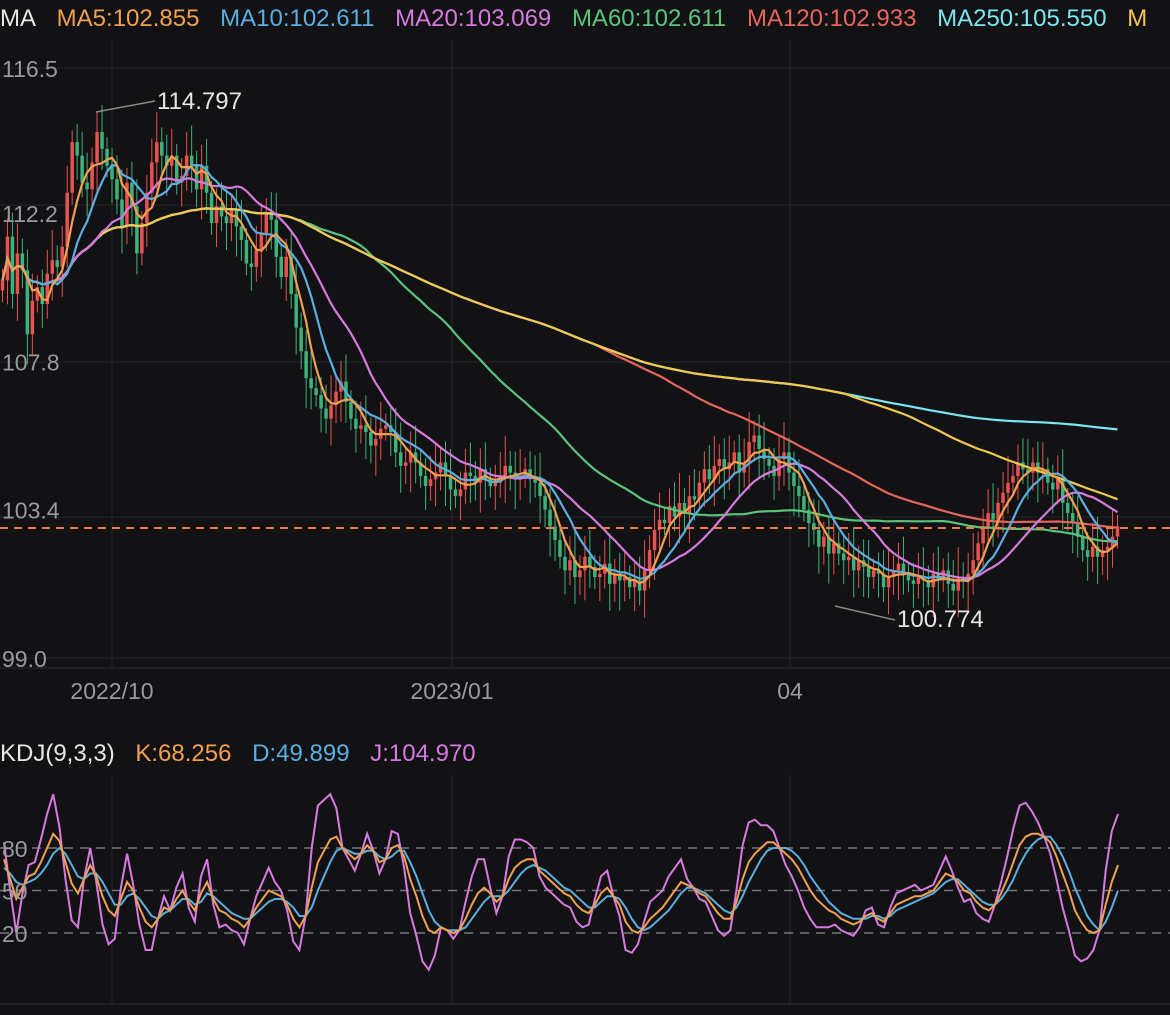  Describe the element at coordinates (128, 18) in the screenshot. I see `ma5-legend: MA5:102.855` at that location.